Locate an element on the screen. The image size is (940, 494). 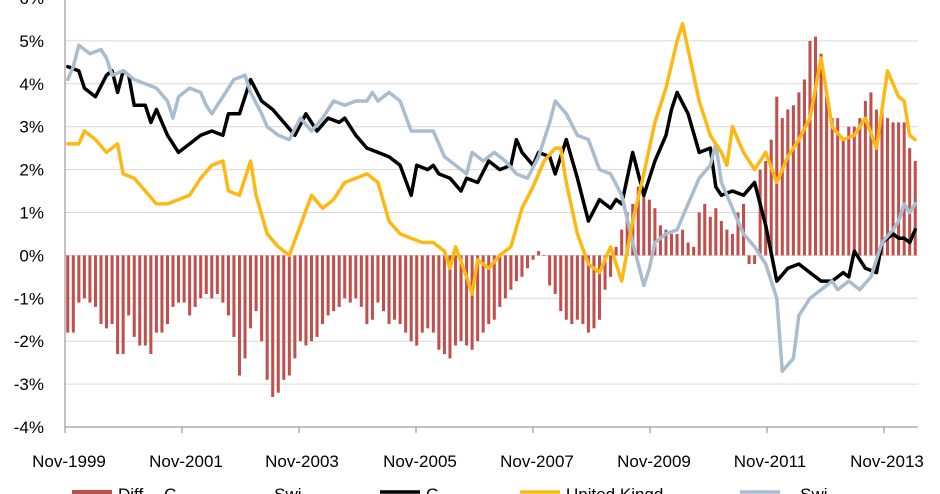
y-tick-label: 4% is located at coordinates (31, 84).